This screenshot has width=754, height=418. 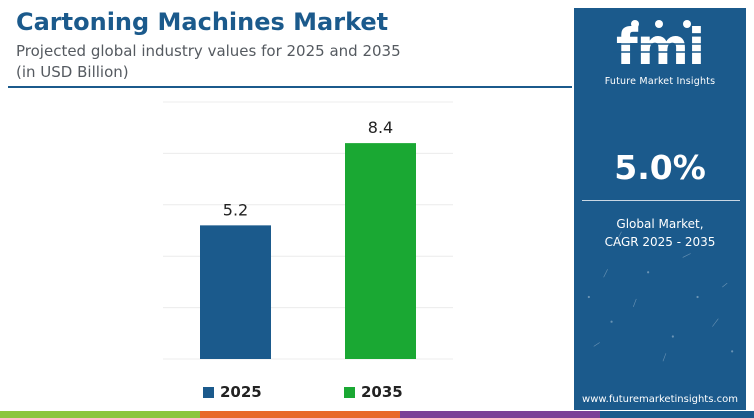 What do you see at coordinates (660, 224) in the screenshot?
I see `cagr-label-line1: Global Market,` at bounding box center [660, 224].